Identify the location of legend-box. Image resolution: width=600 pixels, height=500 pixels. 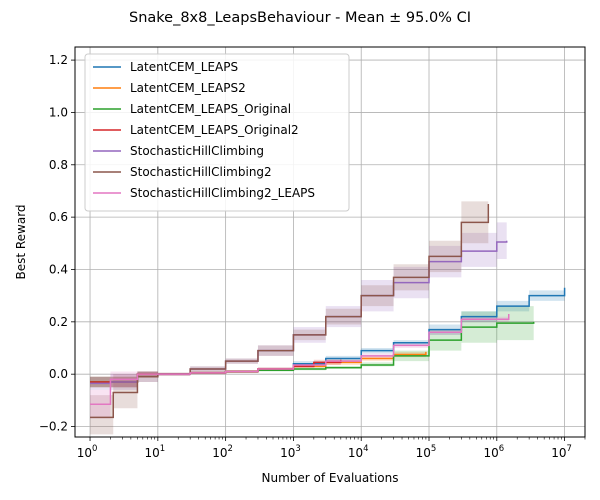
(217, 132).